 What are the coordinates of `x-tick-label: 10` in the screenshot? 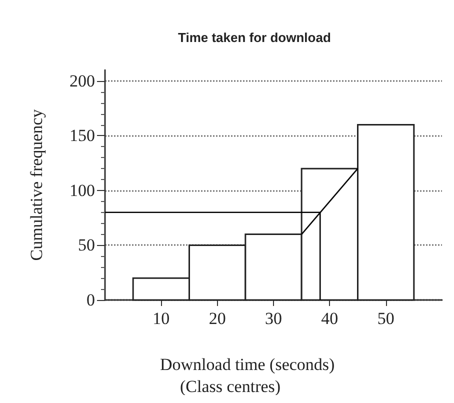 It's located at (161, 318).